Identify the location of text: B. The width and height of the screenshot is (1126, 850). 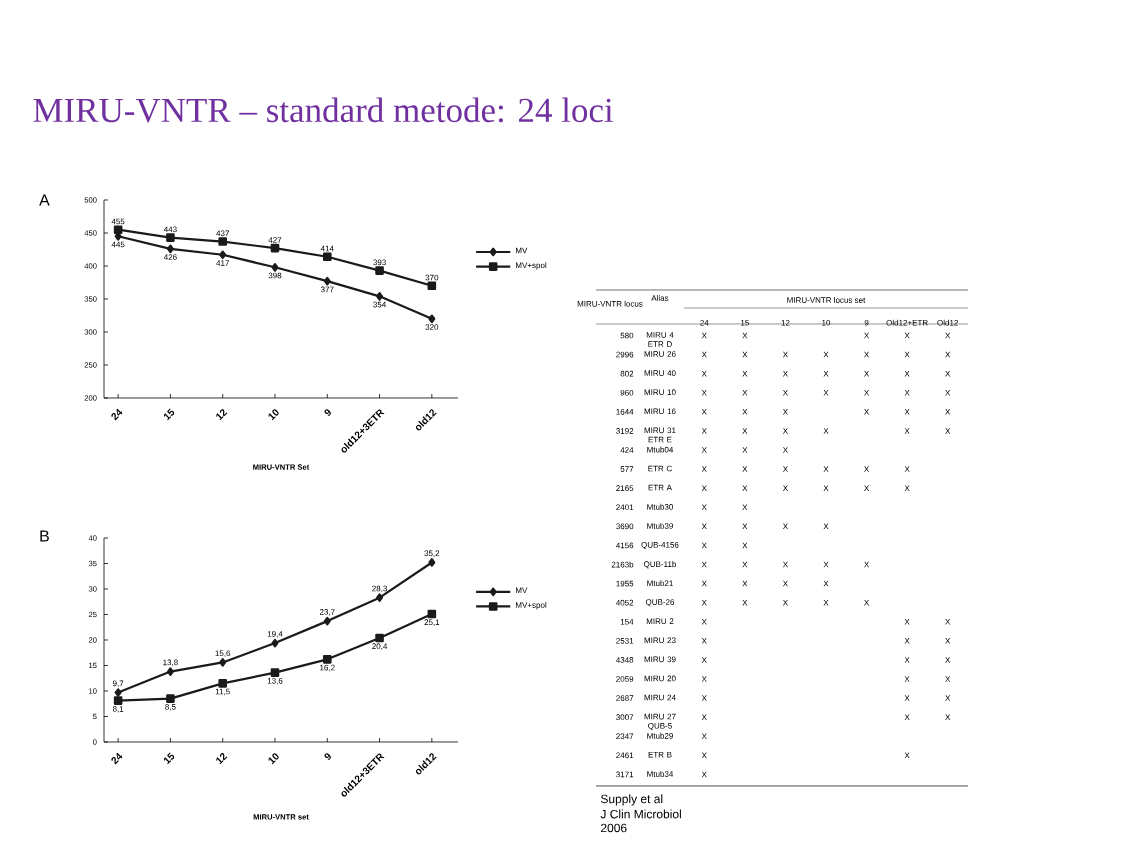
(44, 536).